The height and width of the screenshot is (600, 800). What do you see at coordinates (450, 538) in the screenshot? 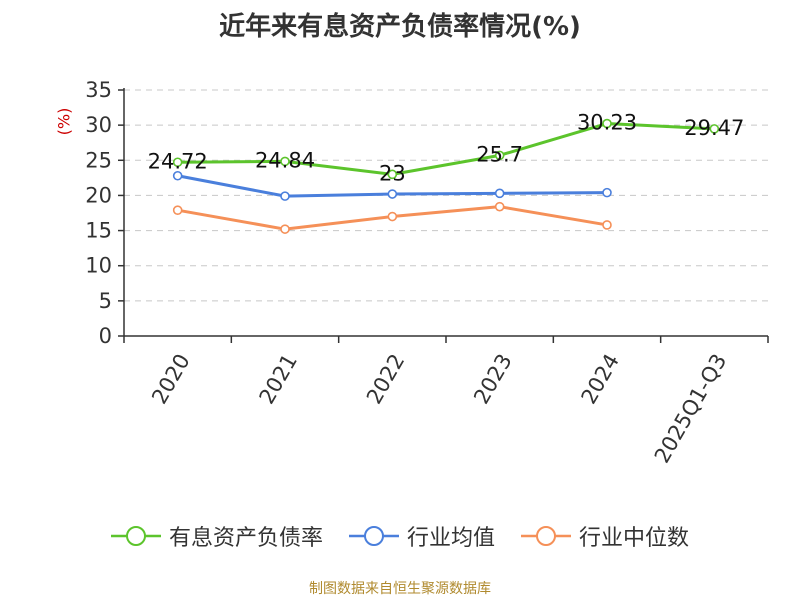
I see `legend-label-industry-mean: 行业均值` at bounding box center [450, 538].